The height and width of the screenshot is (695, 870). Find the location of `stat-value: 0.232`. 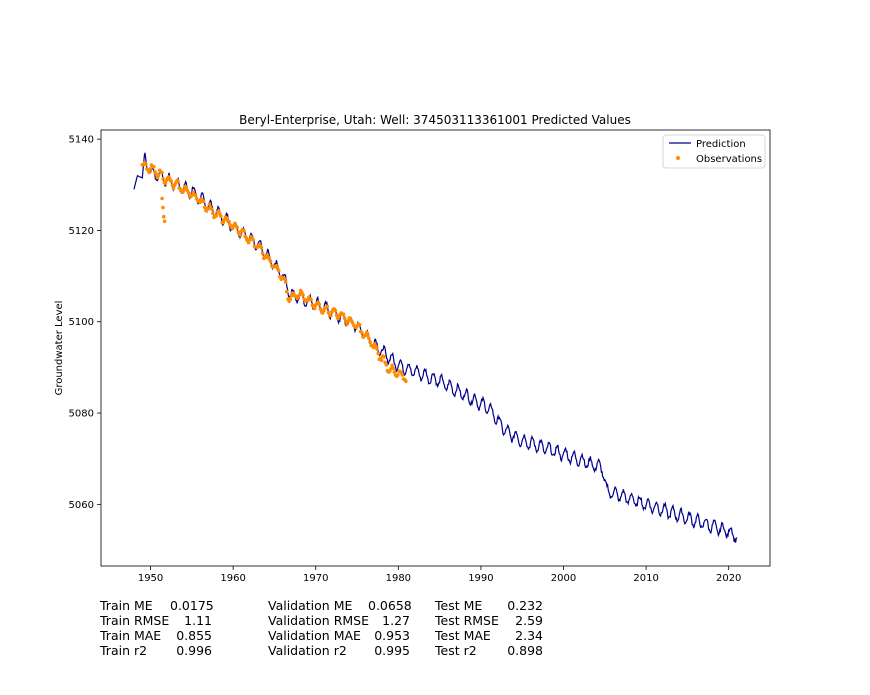

stat-value: 0.232 is located at coordinates (525, 605).